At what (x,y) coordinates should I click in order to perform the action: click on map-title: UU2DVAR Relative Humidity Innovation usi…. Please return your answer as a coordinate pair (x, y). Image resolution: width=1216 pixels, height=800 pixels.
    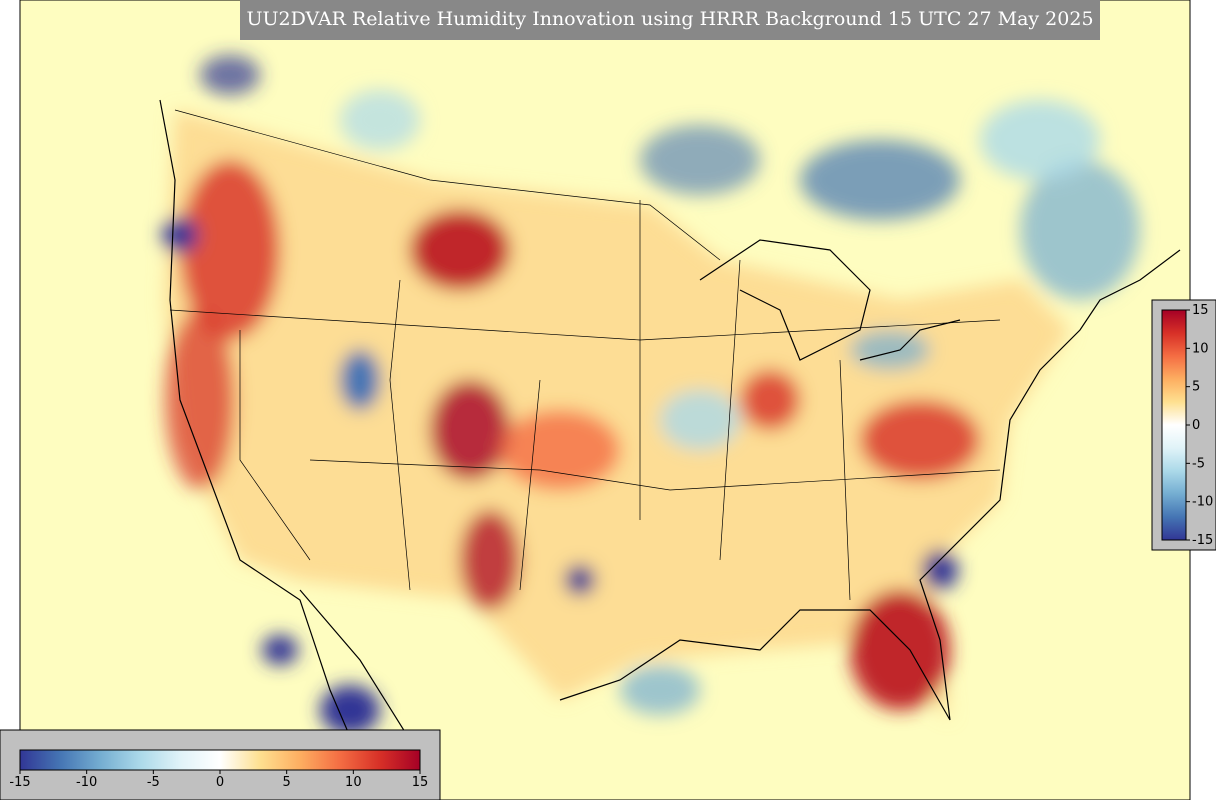
    Looking at the image, I should click on (669, 19).